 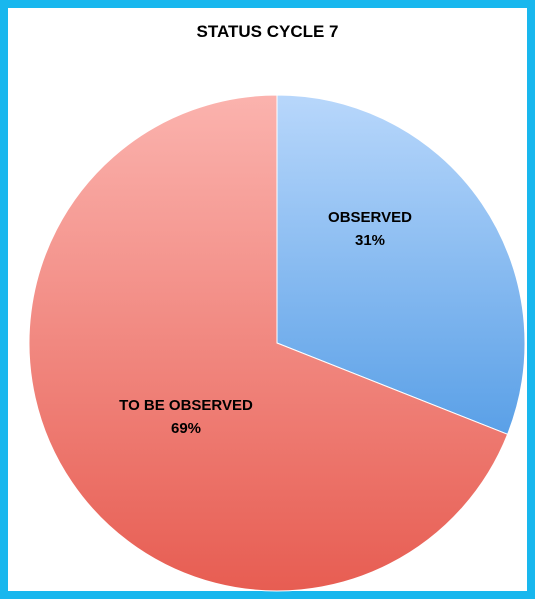 What do you see at coordinates (370, 240) in the screenshot?
I see `slice-value-label: 31%` at bounding box center [370, 240].